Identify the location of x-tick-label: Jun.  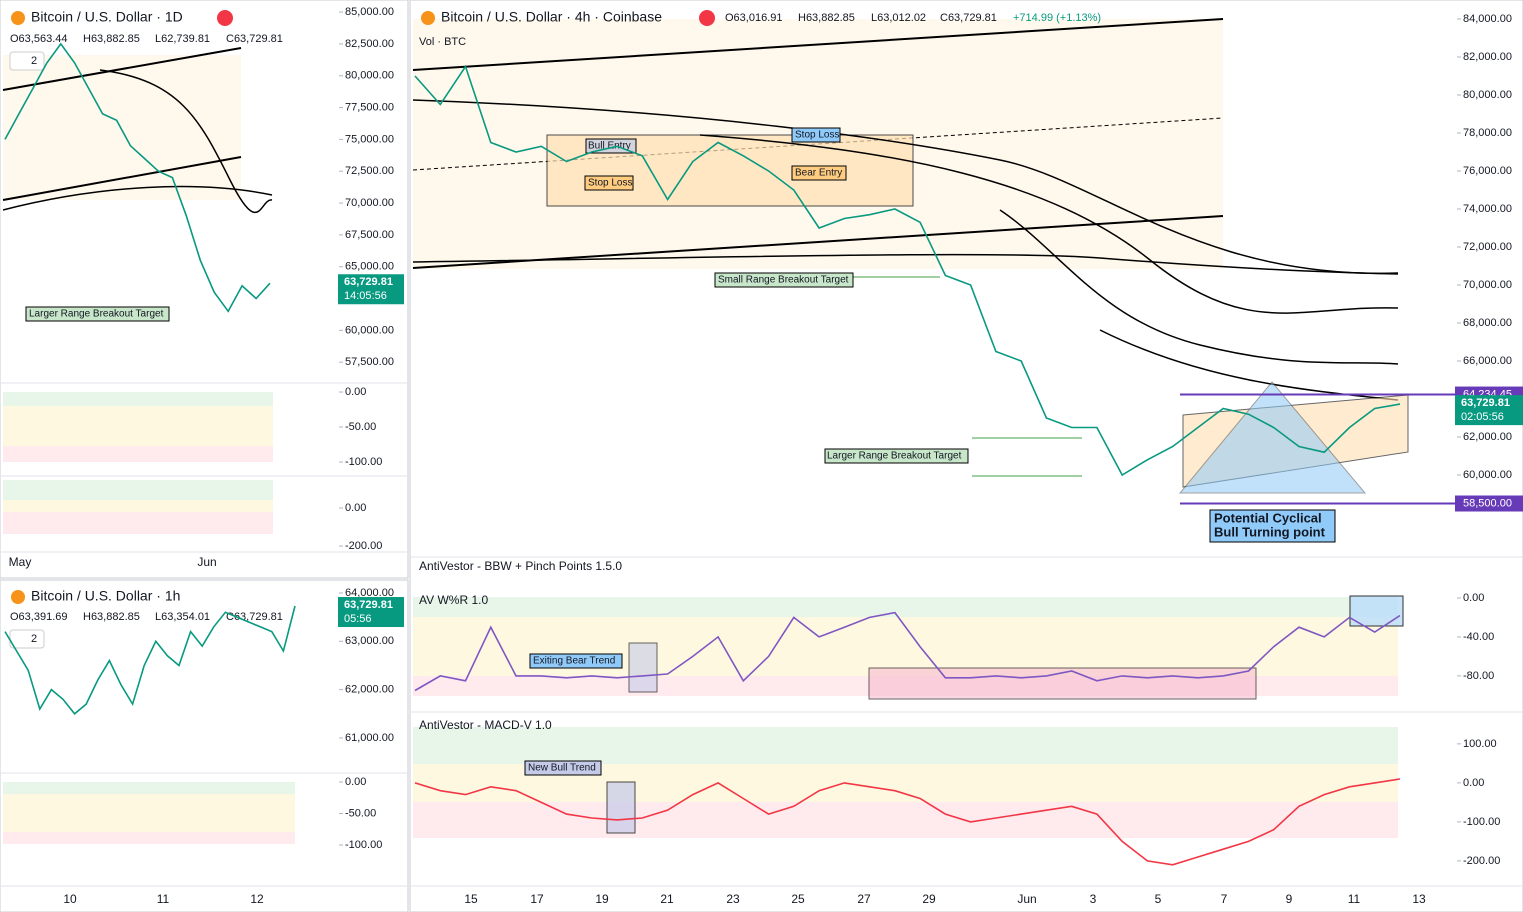
(1026, 899).